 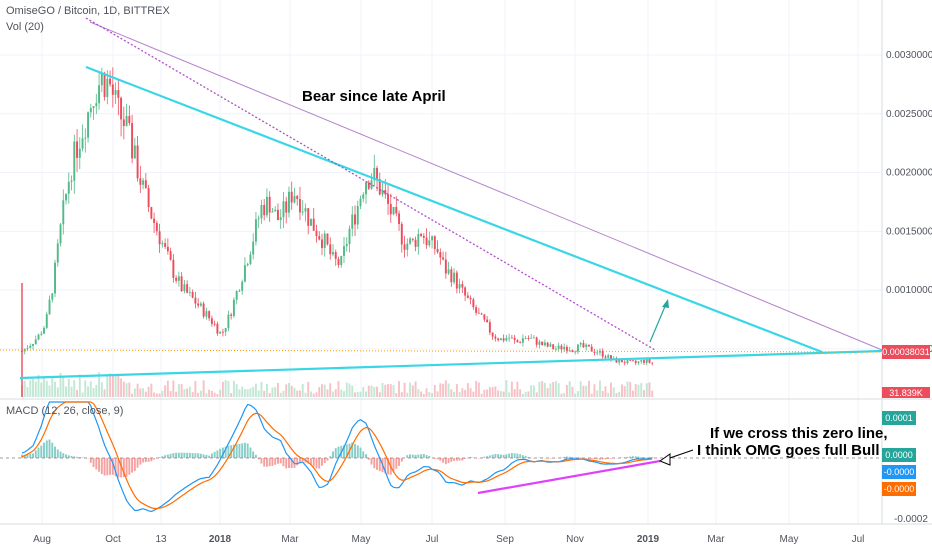 I want to click on volume-tag, so click(x=906, y=392).